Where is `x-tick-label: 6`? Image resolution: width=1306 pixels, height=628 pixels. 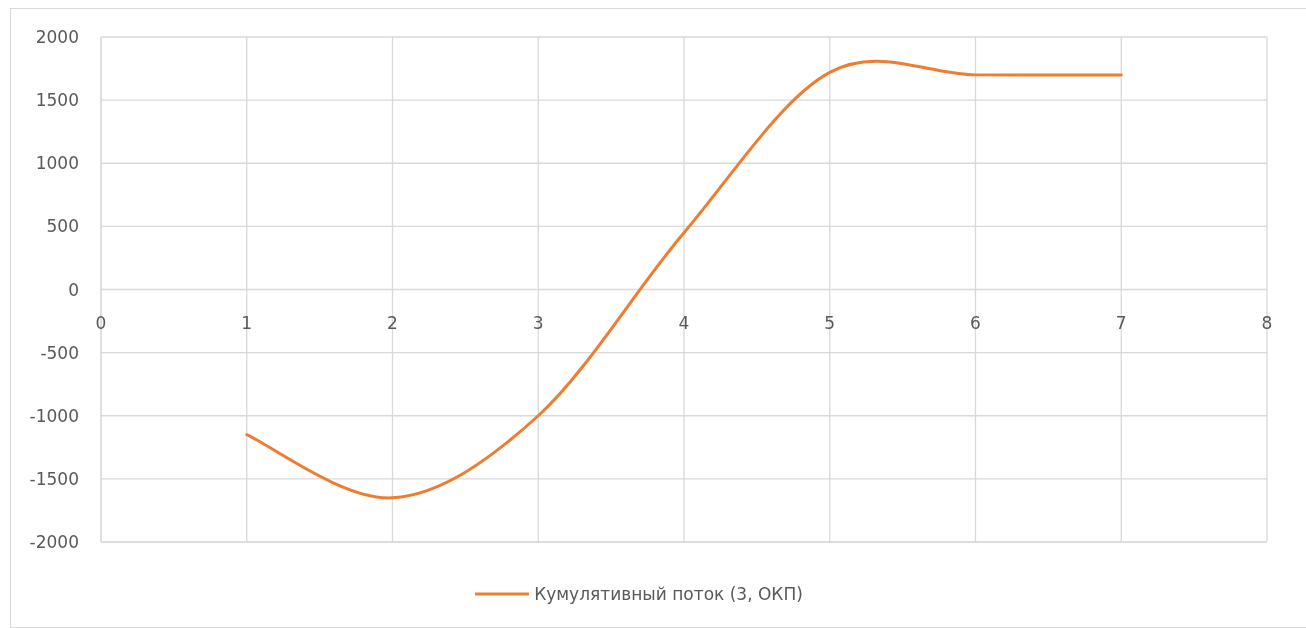 x-tick-label: 6 is located at coordinates (975, 322).